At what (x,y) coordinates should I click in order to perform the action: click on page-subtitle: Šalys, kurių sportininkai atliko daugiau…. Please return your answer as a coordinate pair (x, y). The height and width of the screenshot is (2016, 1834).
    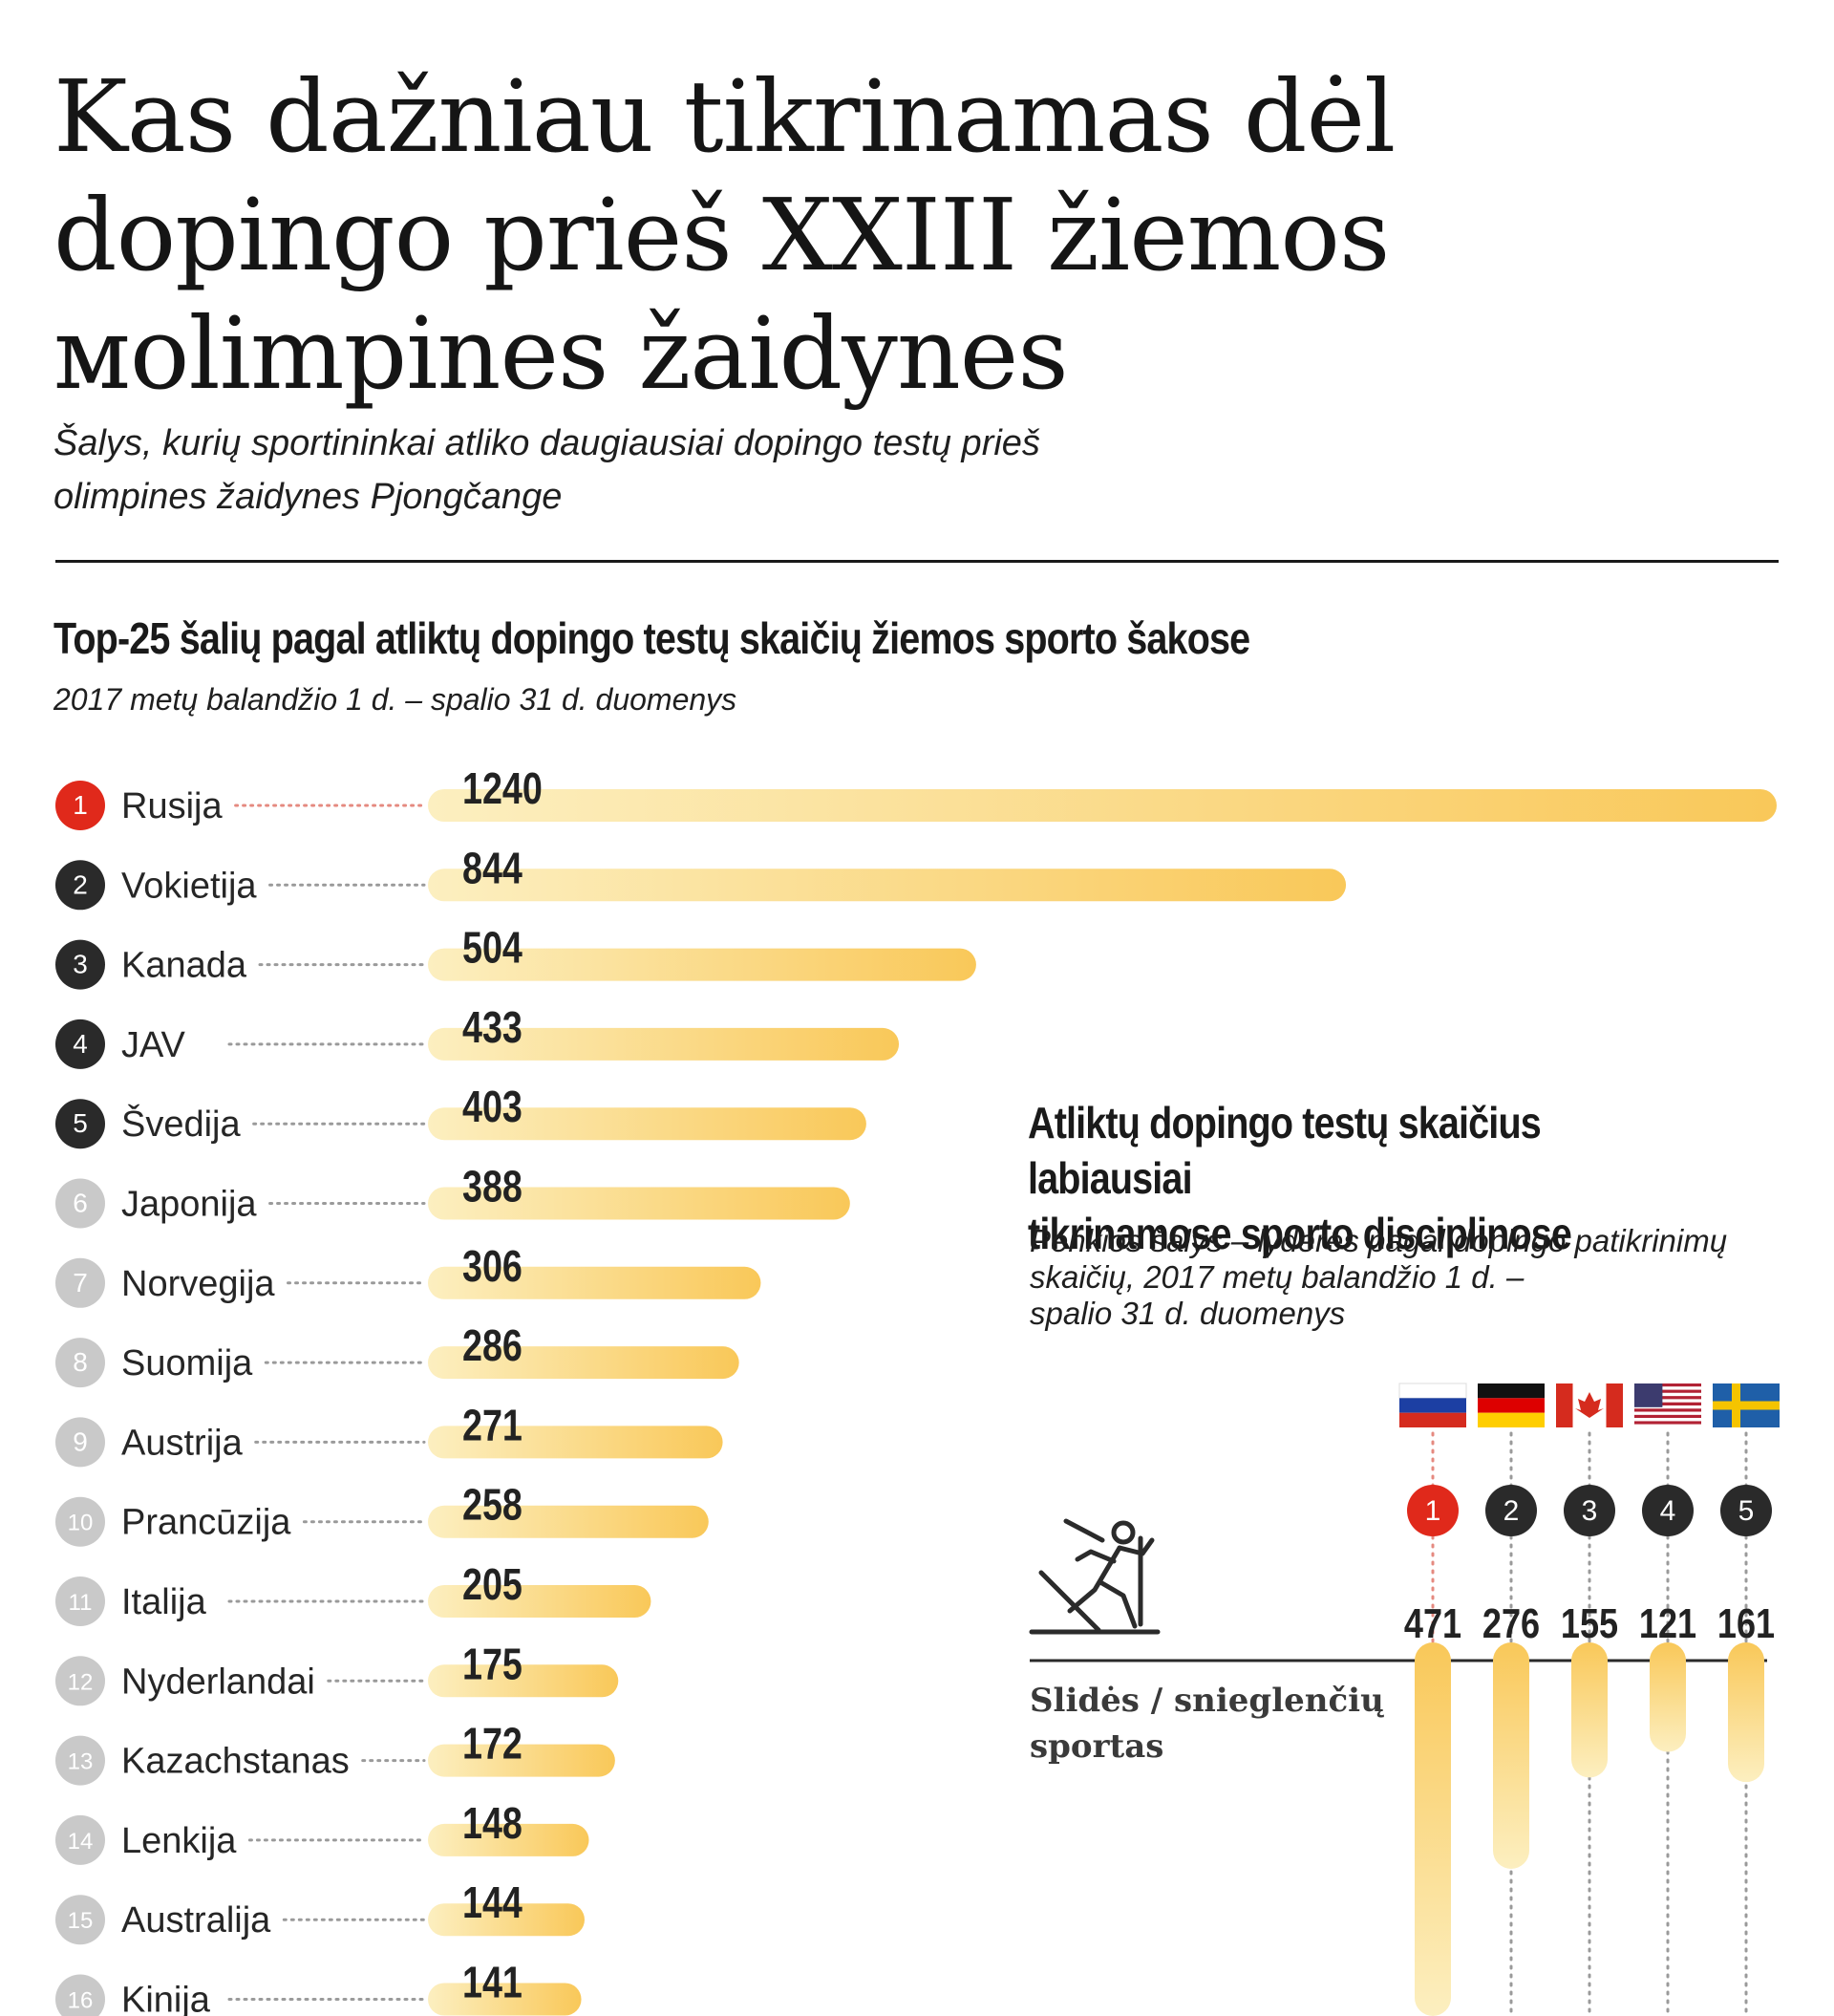
    Looking at the image, I should click on (626, 471).